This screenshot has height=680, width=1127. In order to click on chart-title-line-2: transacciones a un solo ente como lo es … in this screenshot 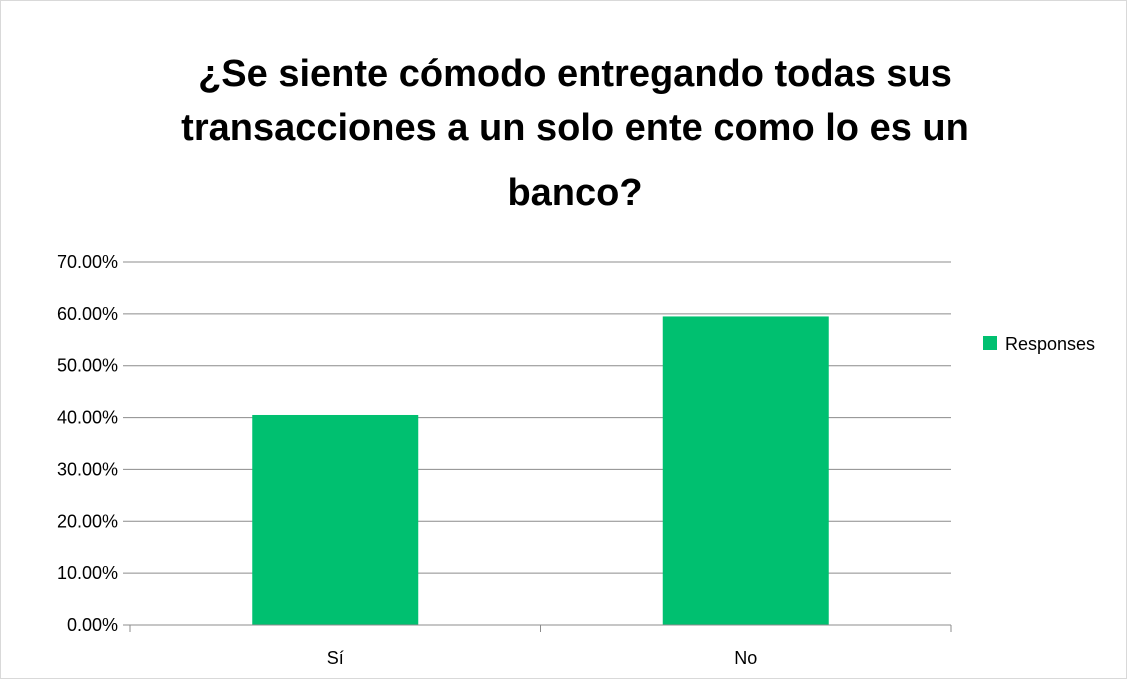, I will do `click(575, 128)`.